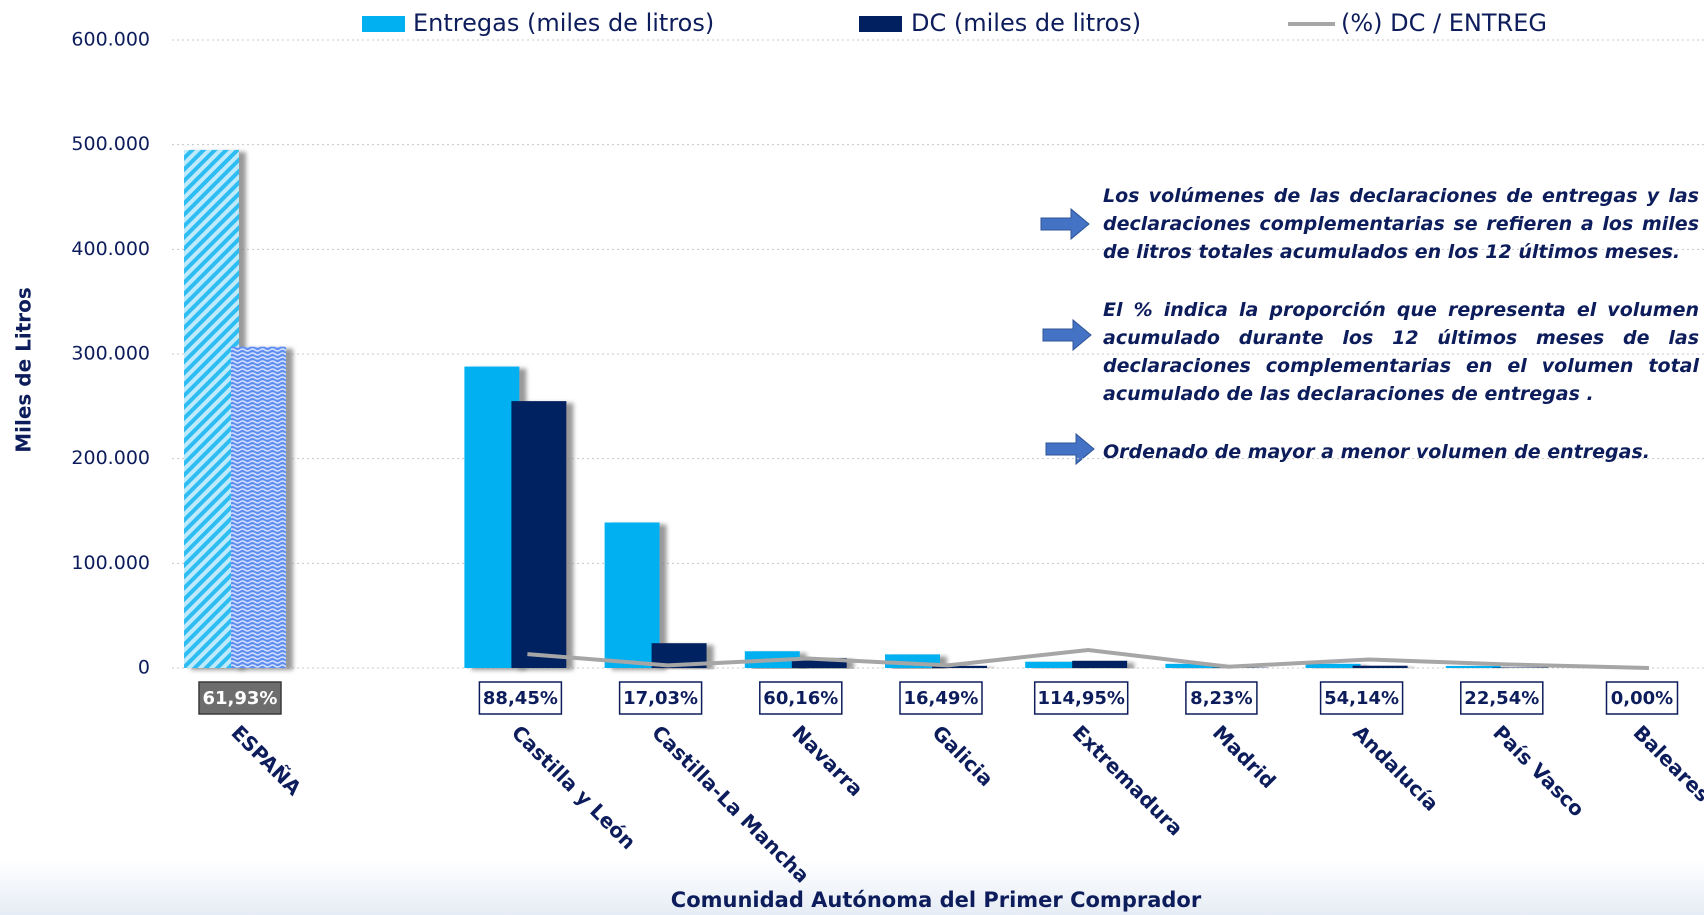  I want to click on y-tick-label: 600.000, so click(110, 40).